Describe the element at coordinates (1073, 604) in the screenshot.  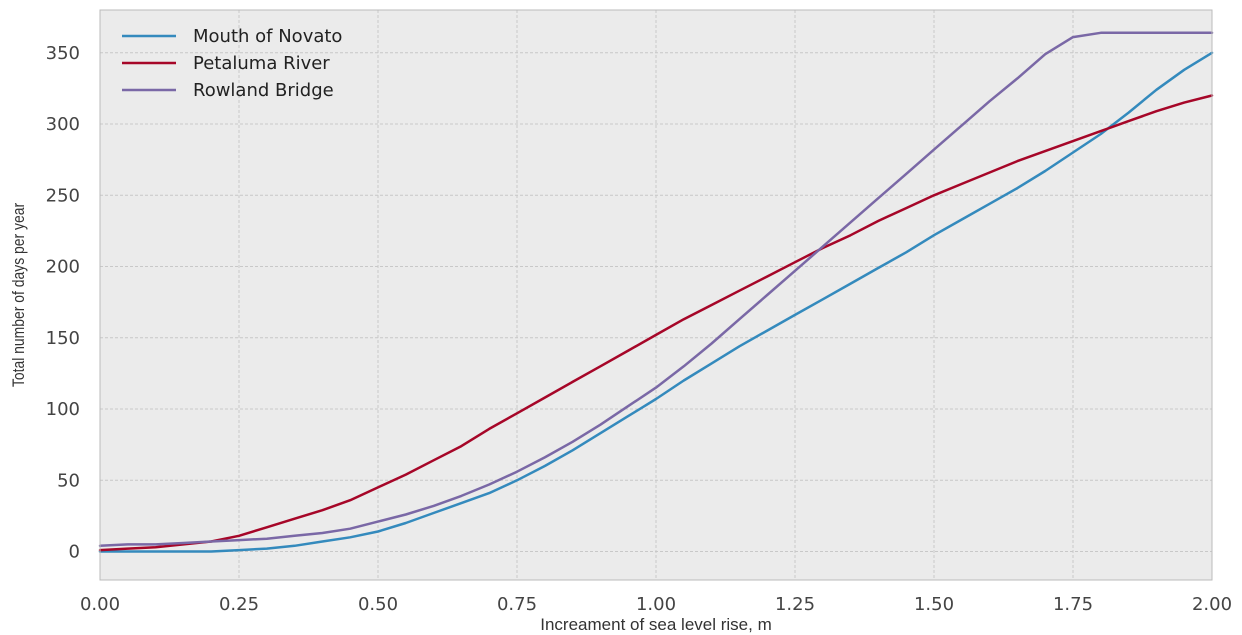
I see `x-tick-label: 1.75` at that location.